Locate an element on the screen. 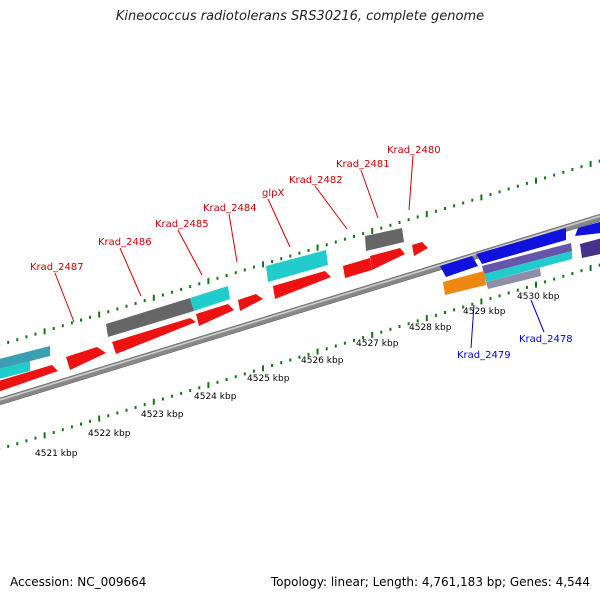 The height and width of the screenshot is (600, 600). gene-arrow-left-edge is located at coordinates (29, 379).